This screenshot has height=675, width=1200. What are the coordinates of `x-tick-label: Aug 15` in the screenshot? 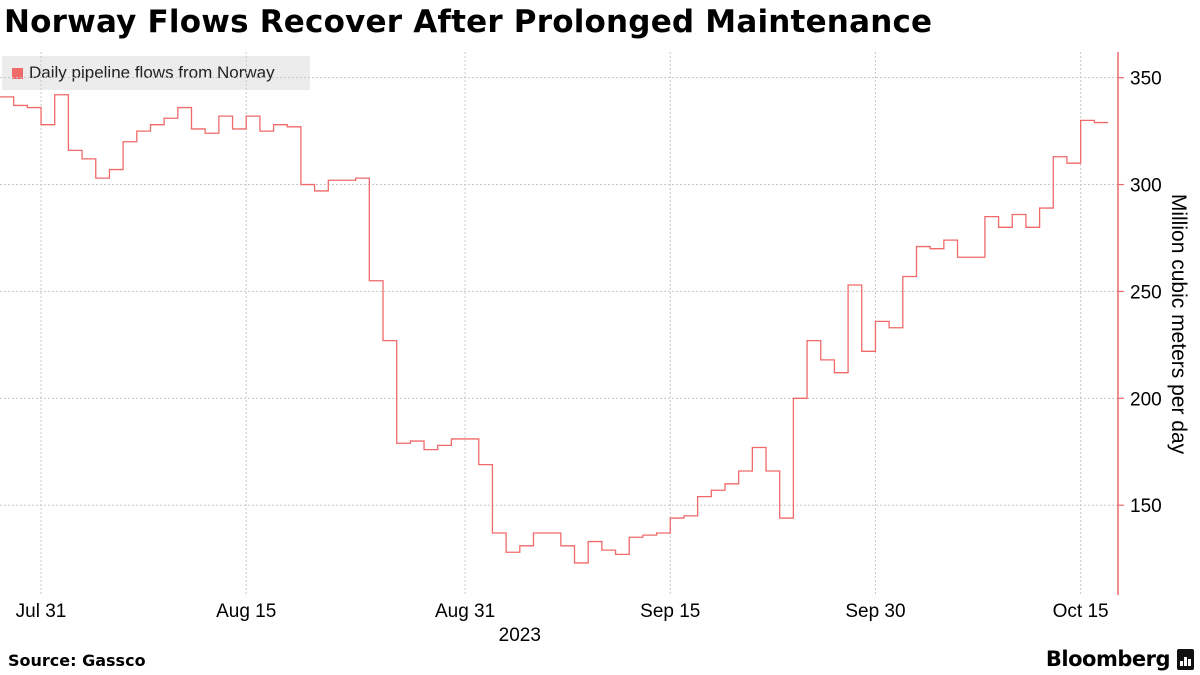 It's located at (246, 611).